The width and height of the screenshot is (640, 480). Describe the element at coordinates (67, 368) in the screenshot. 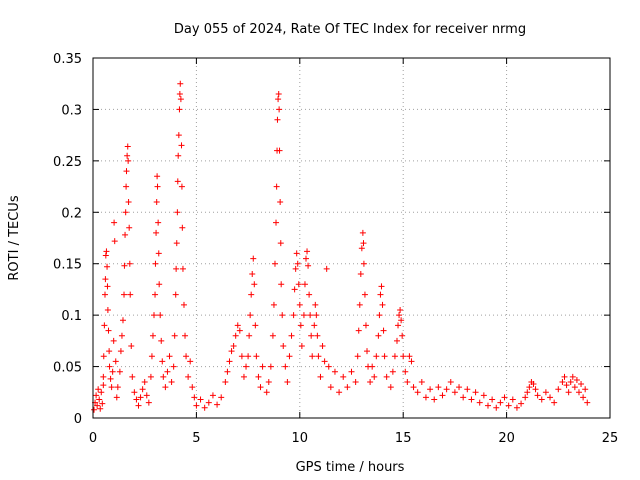

I see `y-tick-label: 0.05` at that location.